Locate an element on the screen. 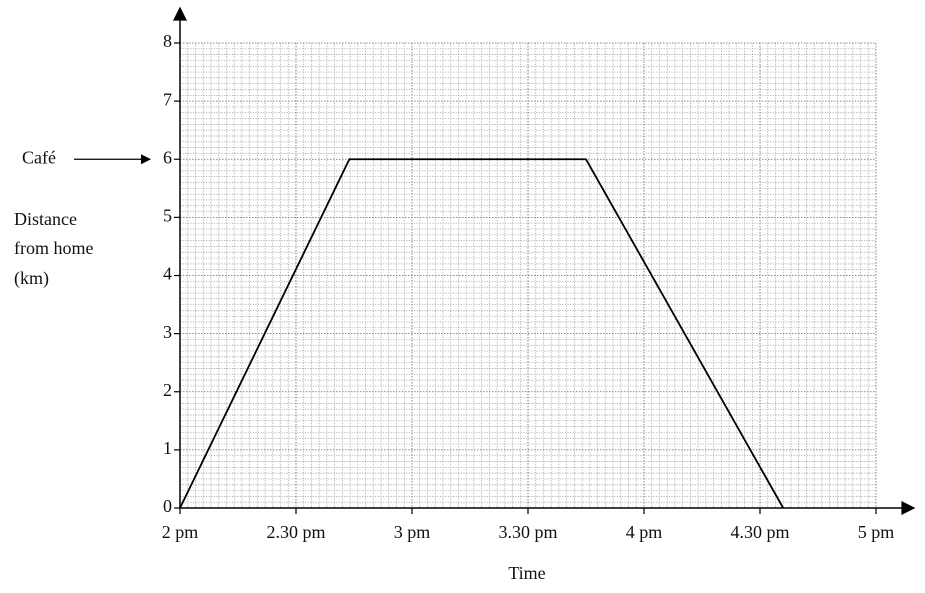 The image size is (925, 593). y-tick-label: 7 is located at coordinates (167, 99).